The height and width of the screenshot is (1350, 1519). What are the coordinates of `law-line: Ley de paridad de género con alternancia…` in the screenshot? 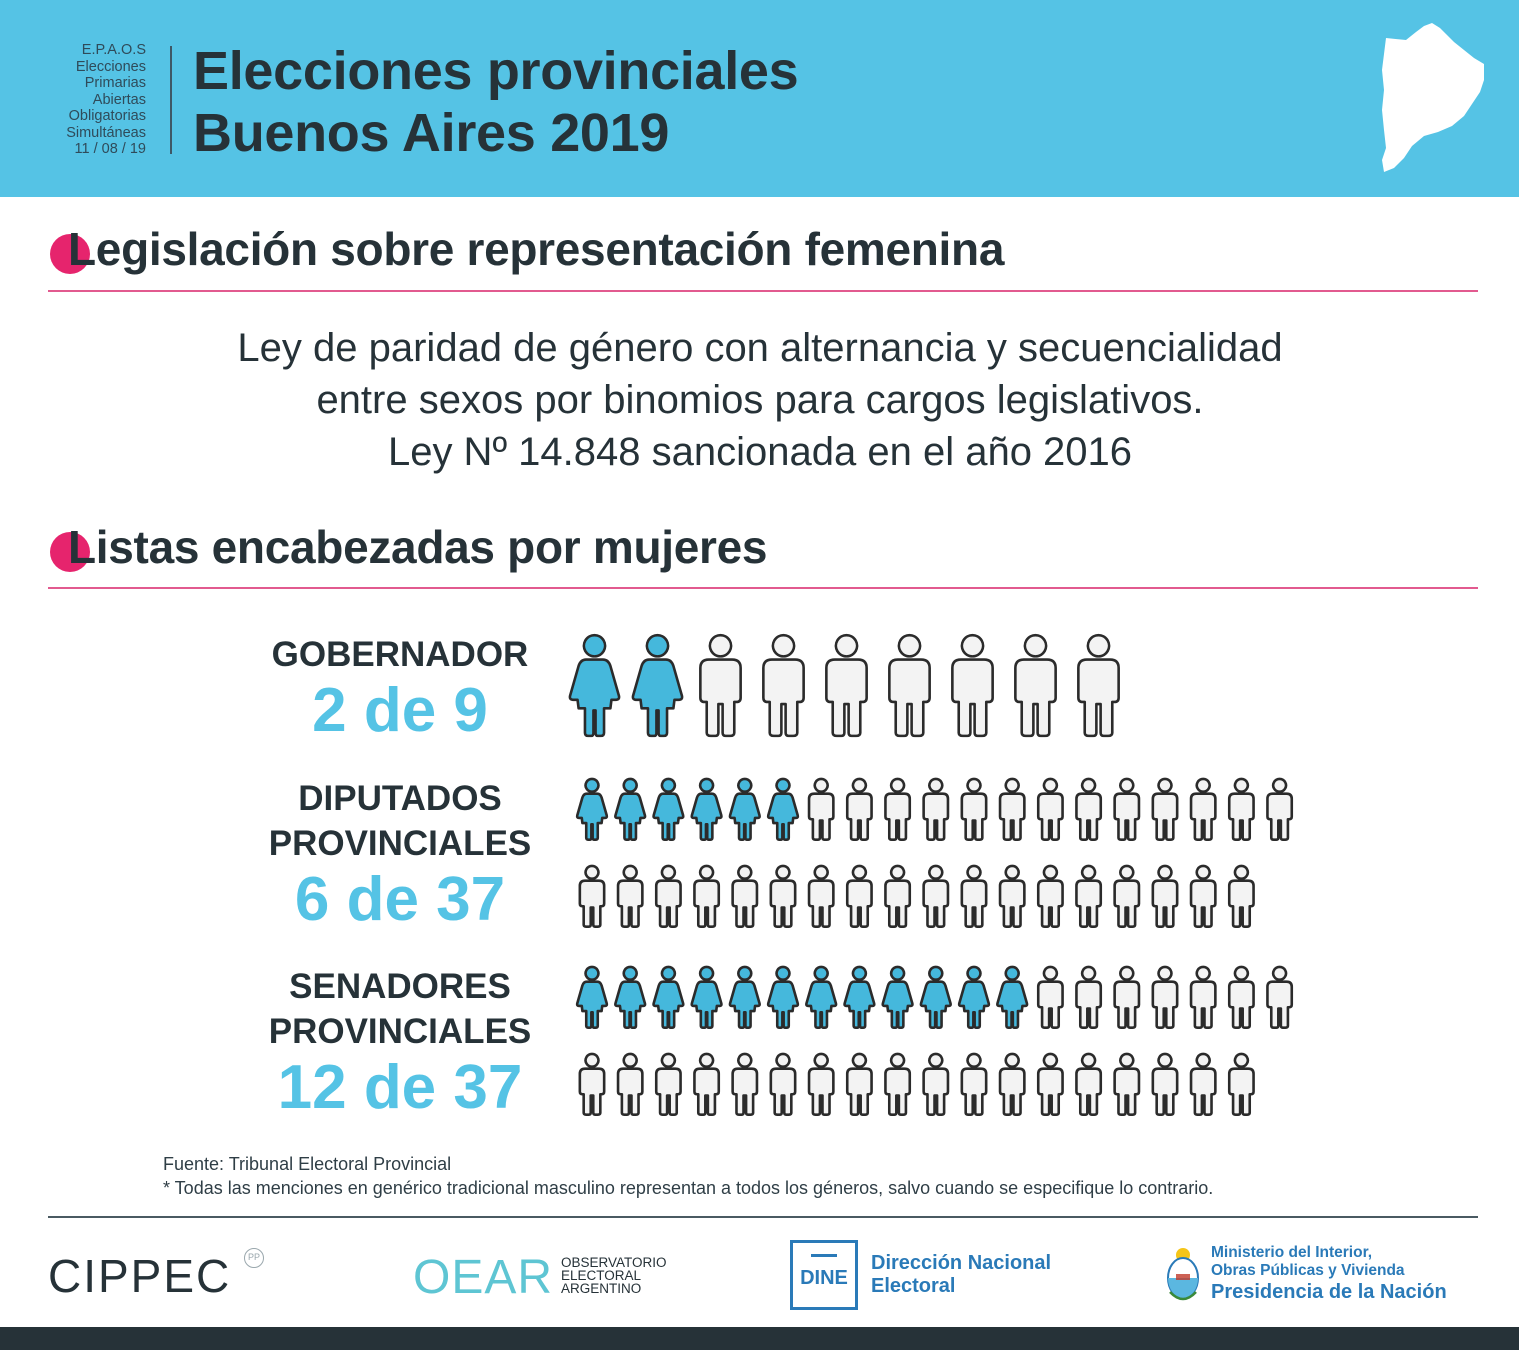 It's located at (760, 348).